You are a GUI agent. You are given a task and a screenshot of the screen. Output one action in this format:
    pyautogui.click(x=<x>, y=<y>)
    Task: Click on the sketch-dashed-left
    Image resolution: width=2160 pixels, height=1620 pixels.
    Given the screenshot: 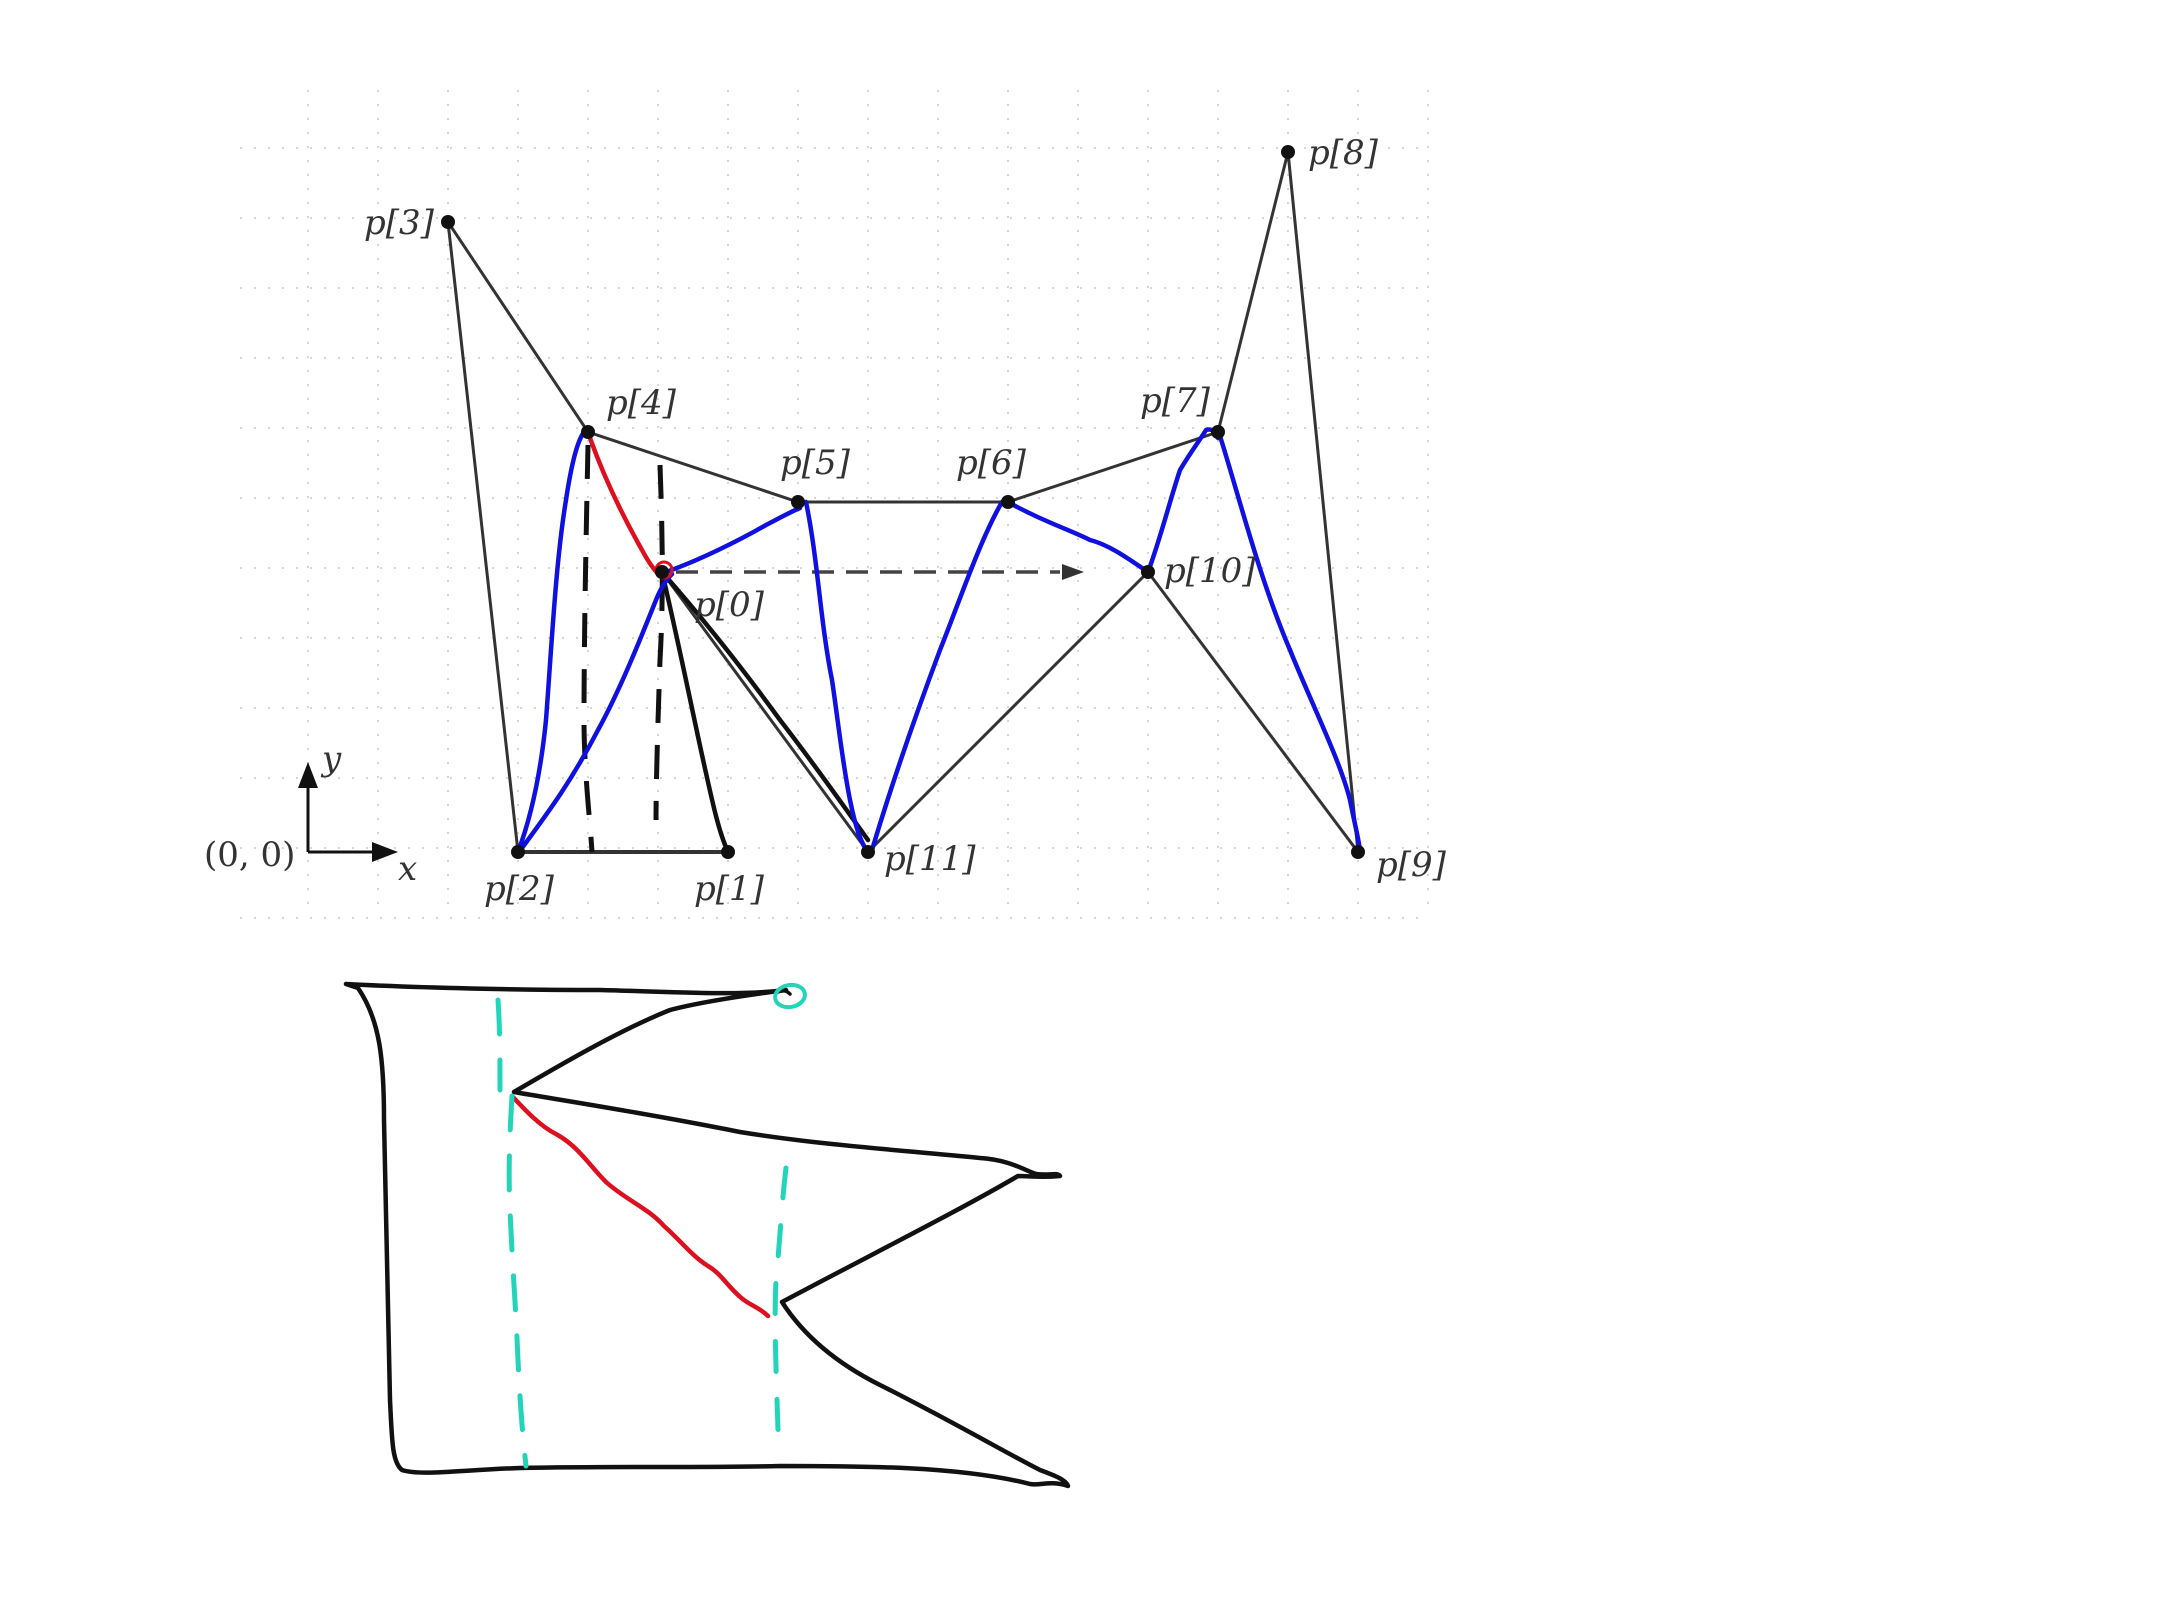 What is the action you would take?
    pyautogui.click(x=512, y=1233)
    